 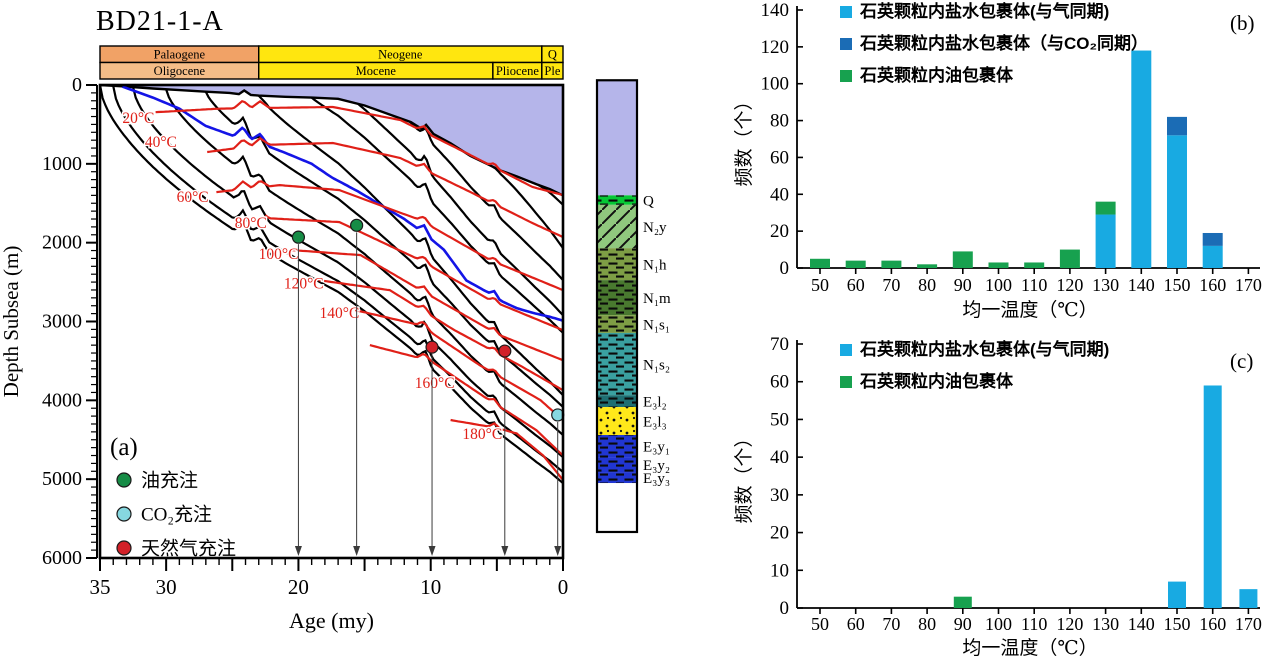 I want to click on isotherm-label: 80°C, so click(x=251, y=223).